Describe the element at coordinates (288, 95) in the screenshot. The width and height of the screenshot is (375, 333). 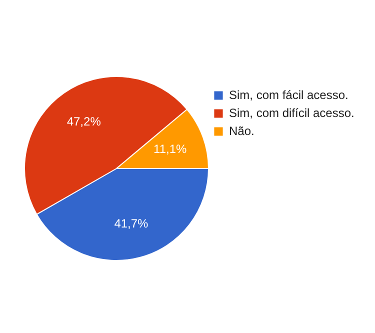
I see `legend-label: Sim, com fácil acesso.` at that location.